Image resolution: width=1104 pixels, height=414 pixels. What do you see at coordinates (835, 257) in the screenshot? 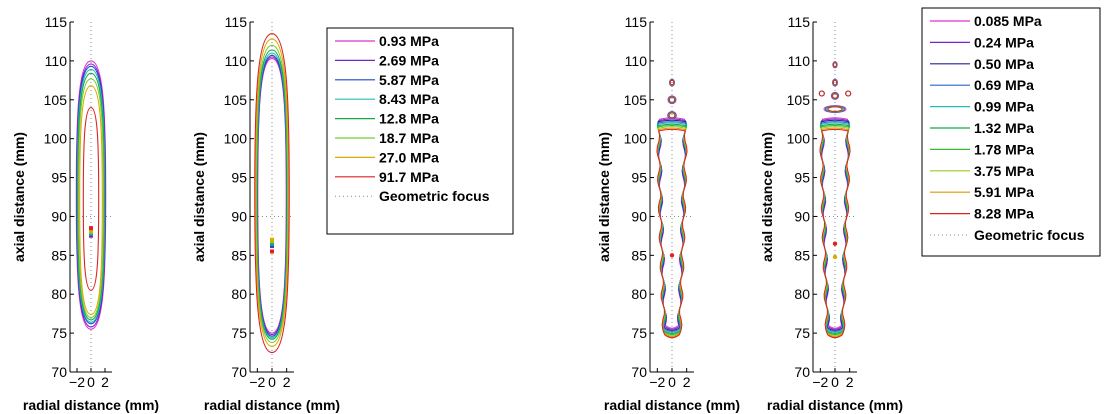
I see `peak-marker-secondary` at bounding box center [835, 257].